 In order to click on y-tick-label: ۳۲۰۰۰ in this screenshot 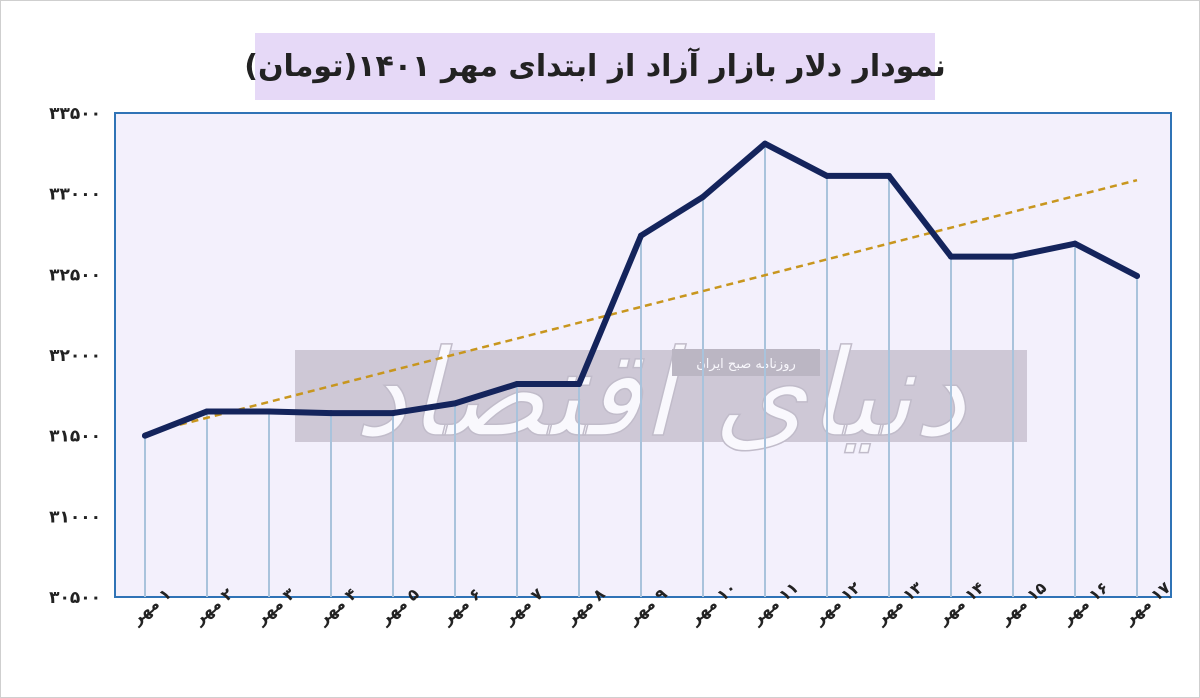, I will do `click(75, 356)`.